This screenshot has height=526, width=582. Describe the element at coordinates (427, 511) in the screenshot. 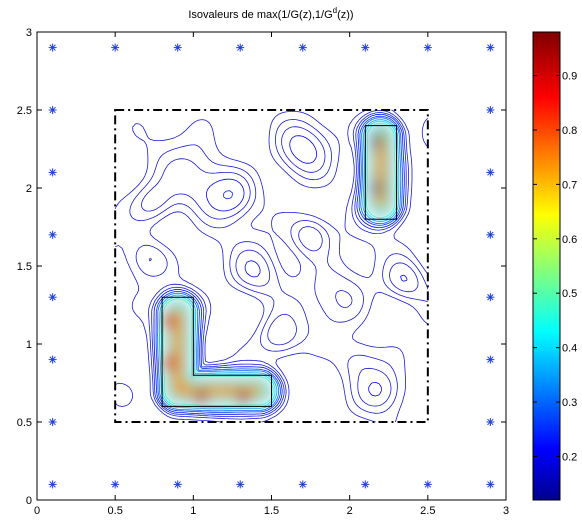

I see `x-tick-label: 2.5` at that location.